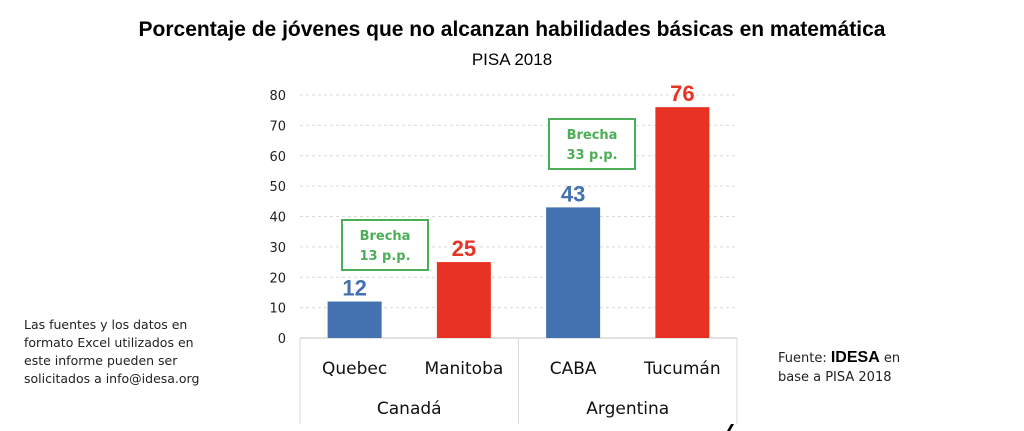  Describe the element at coordinates (354, 288) in the screenshot. I see `data-label: 12` at that location.